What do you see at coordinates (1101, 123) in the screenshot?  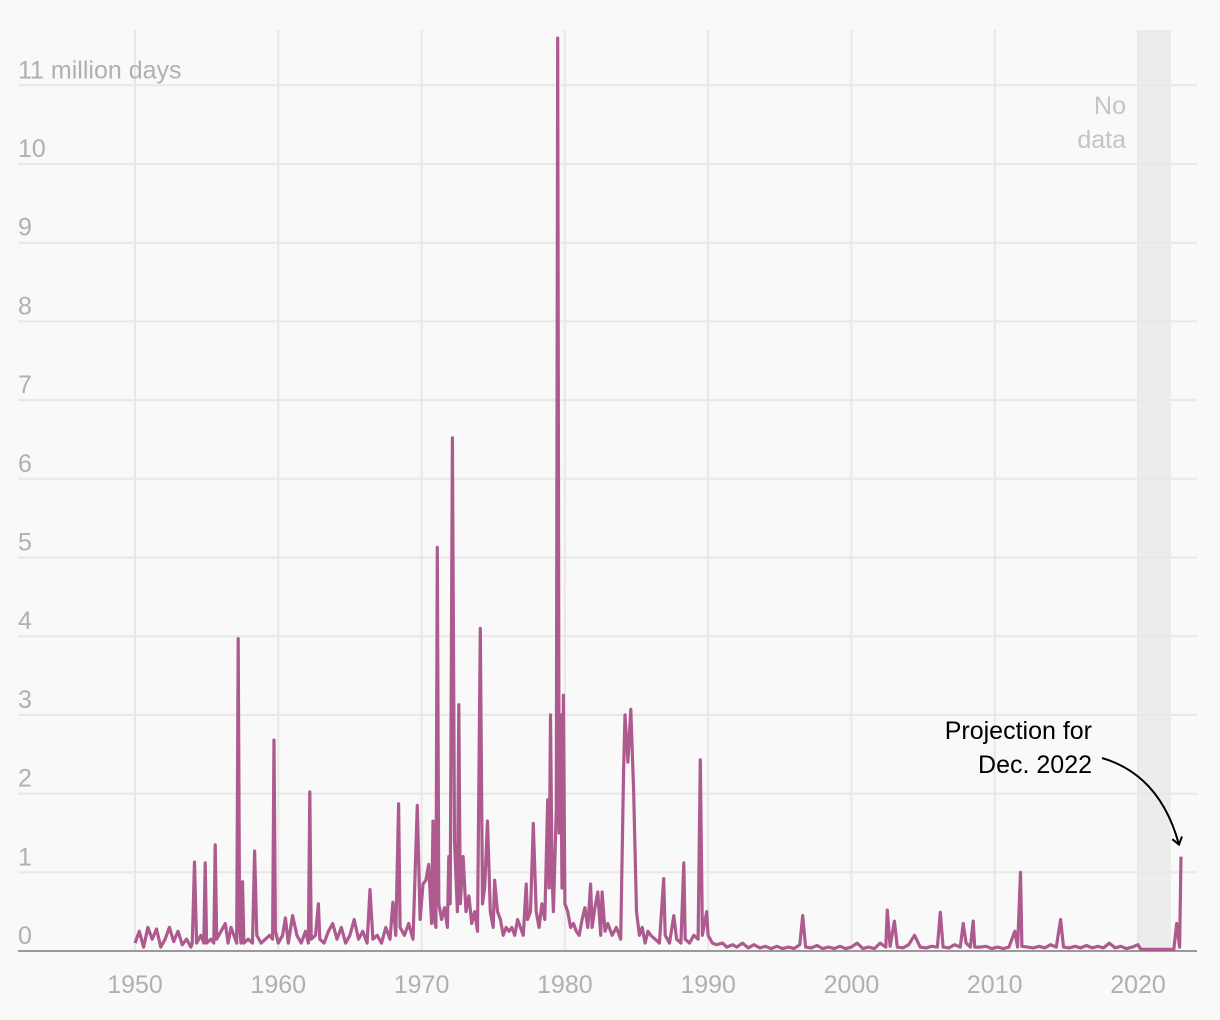 I see `no-data-label: No data` at bounding box center [1101, 123].